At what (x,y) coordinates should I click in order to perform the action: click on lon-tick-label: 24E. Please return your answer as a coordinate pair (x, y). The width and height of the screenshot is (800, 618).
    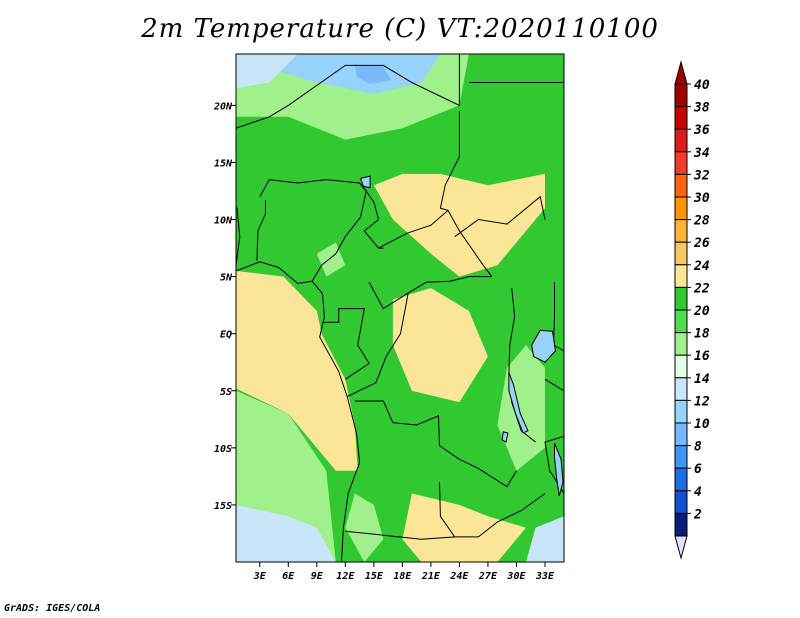
    Looking at the image, I should click on (459, 576).